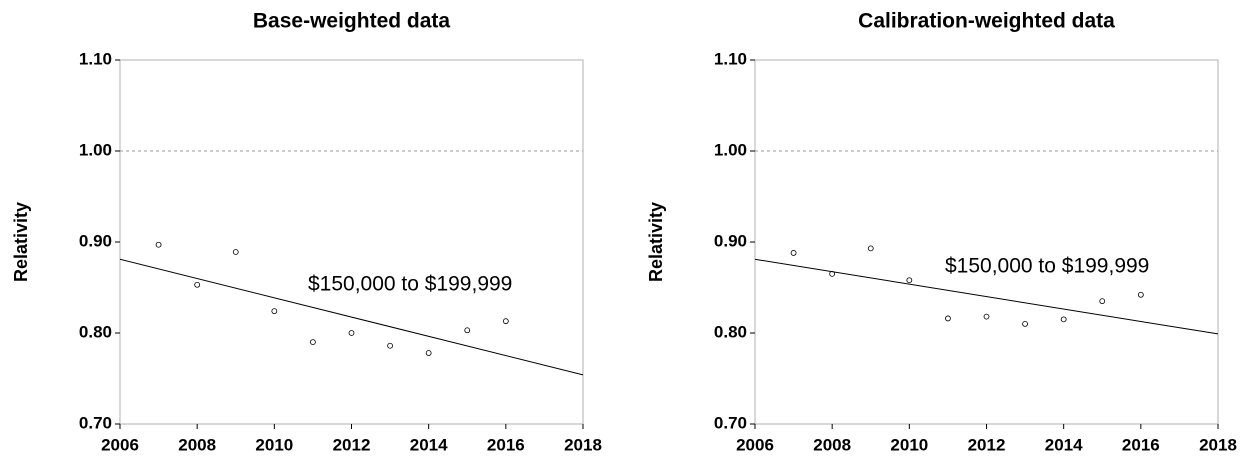 The image size is (1251, 459). Describe the element at coordinates (352, 21) in the screenshot. I see `chart-title: Base-weighted data` at that location.